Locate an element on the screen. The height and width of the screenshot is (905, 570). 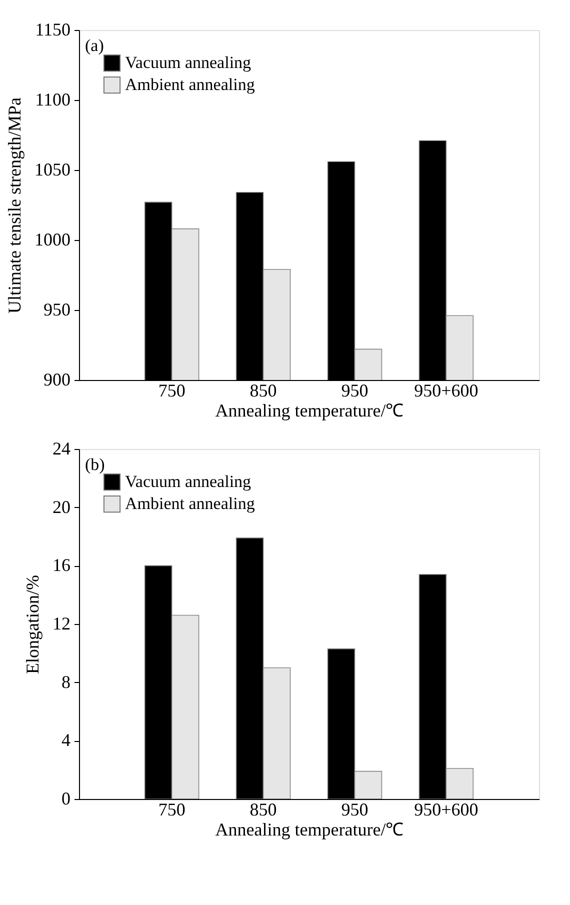
annotation: (b) is located at coordinates (95, 464).